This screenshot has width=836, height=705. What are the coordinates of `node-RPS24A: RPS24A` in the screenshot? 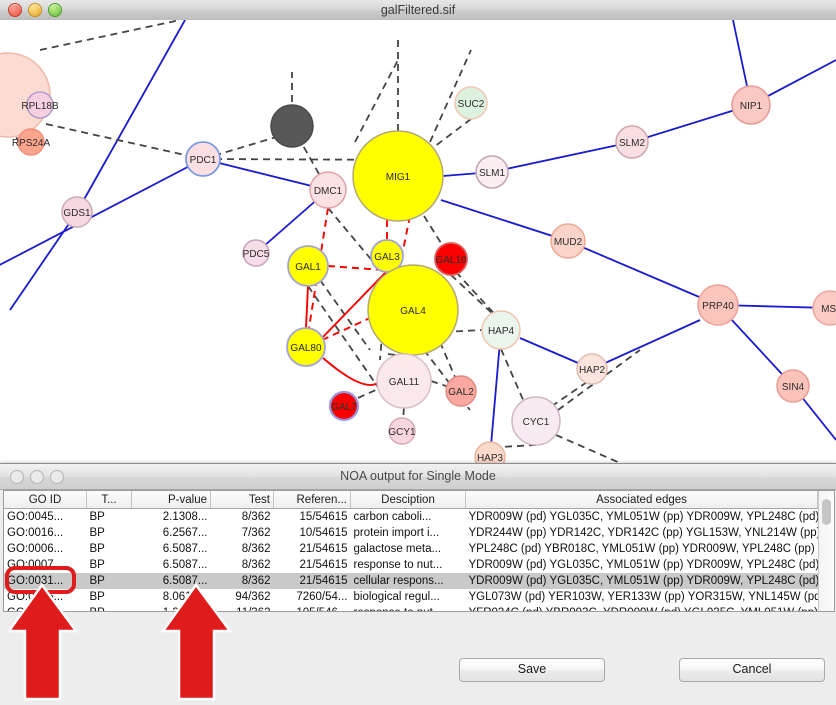 It's located at (31, 142).